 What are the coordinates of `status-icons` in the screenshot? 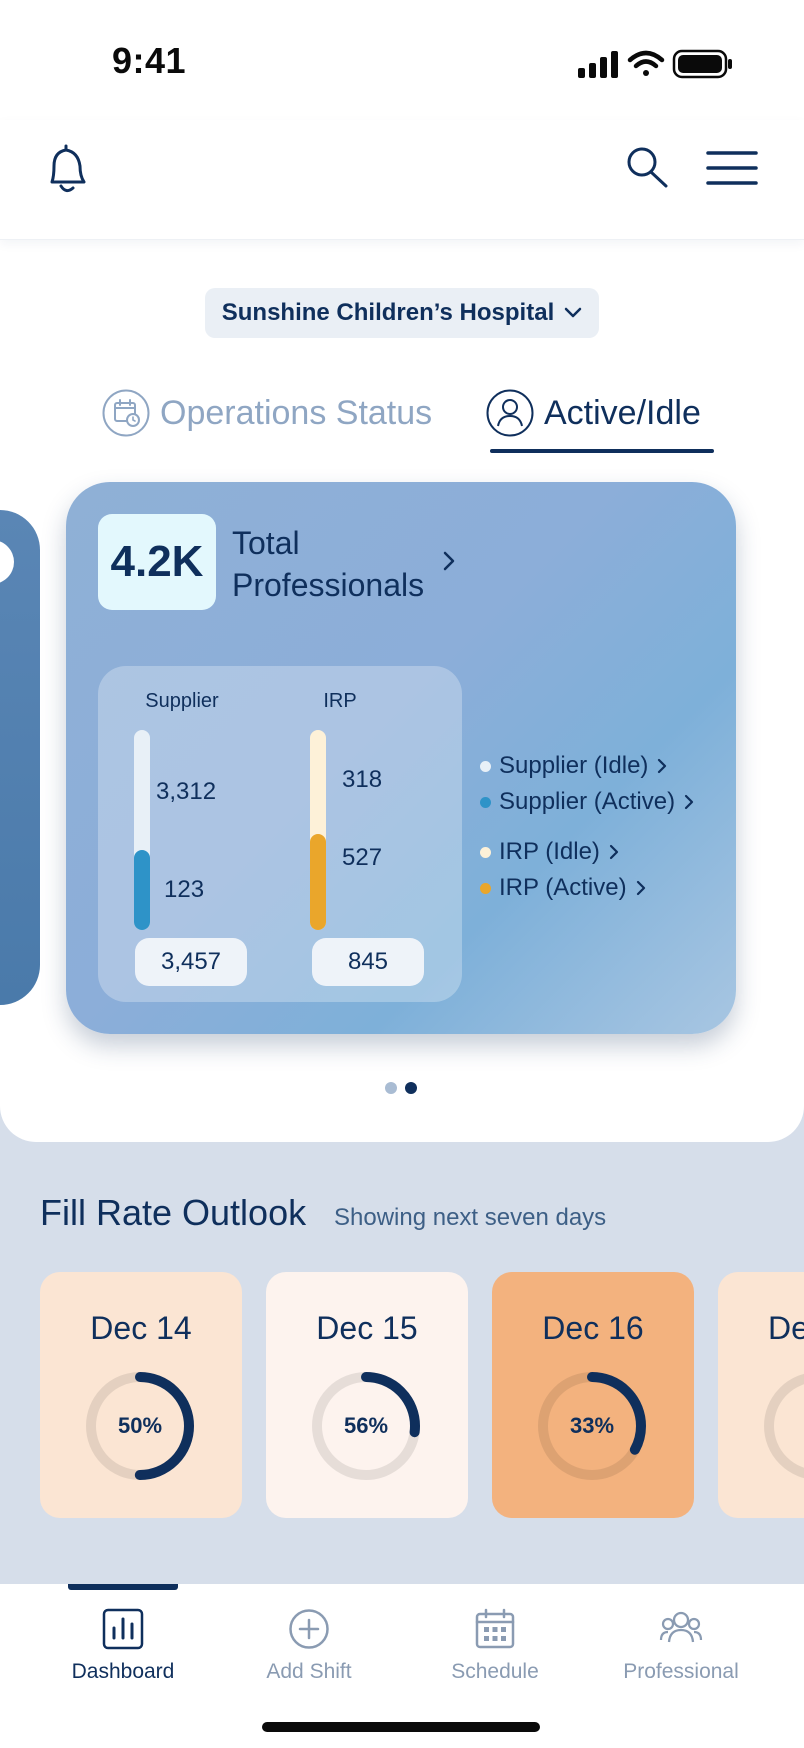 It's located at (655, 64).